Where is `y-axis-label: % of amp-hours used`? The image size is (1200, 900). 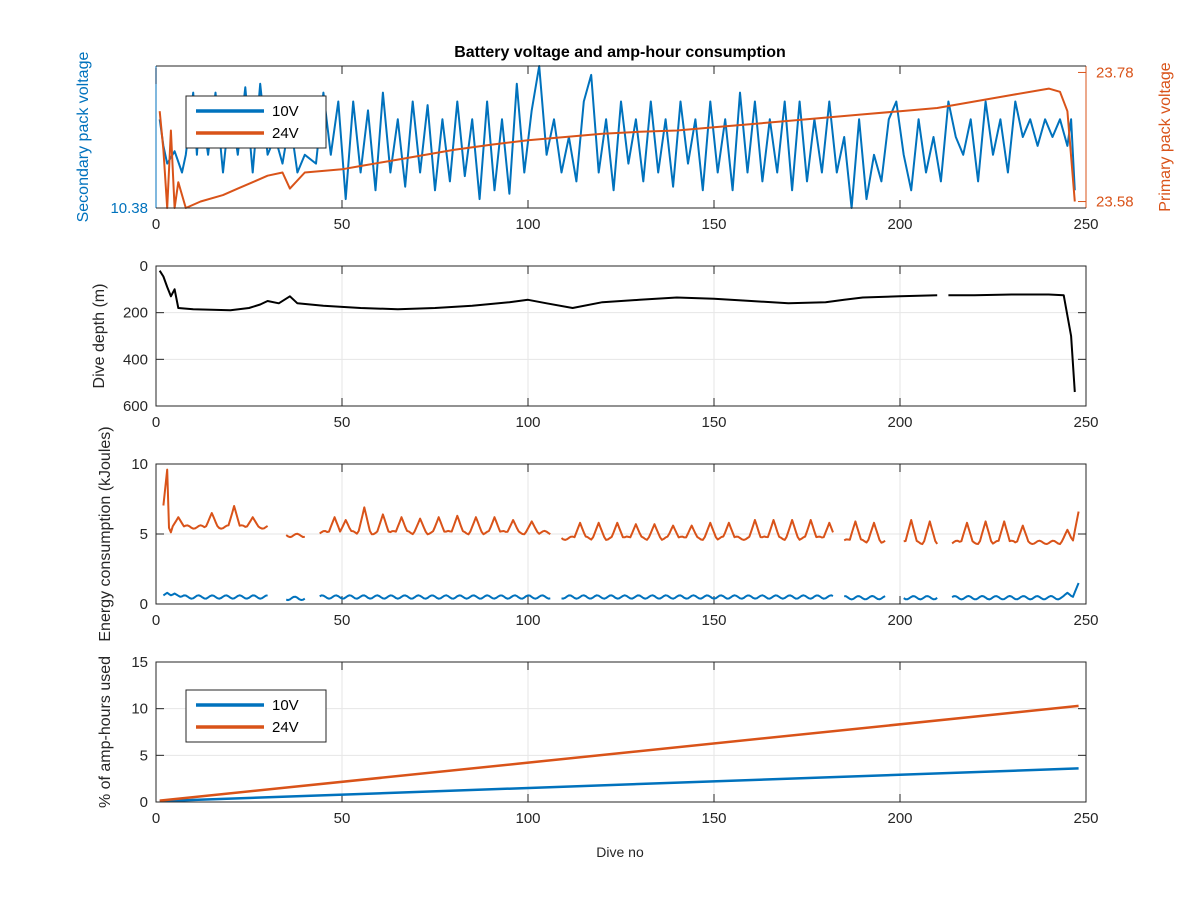
y-axis-label: % of amp-hours used is located at coordinates (105, 732).